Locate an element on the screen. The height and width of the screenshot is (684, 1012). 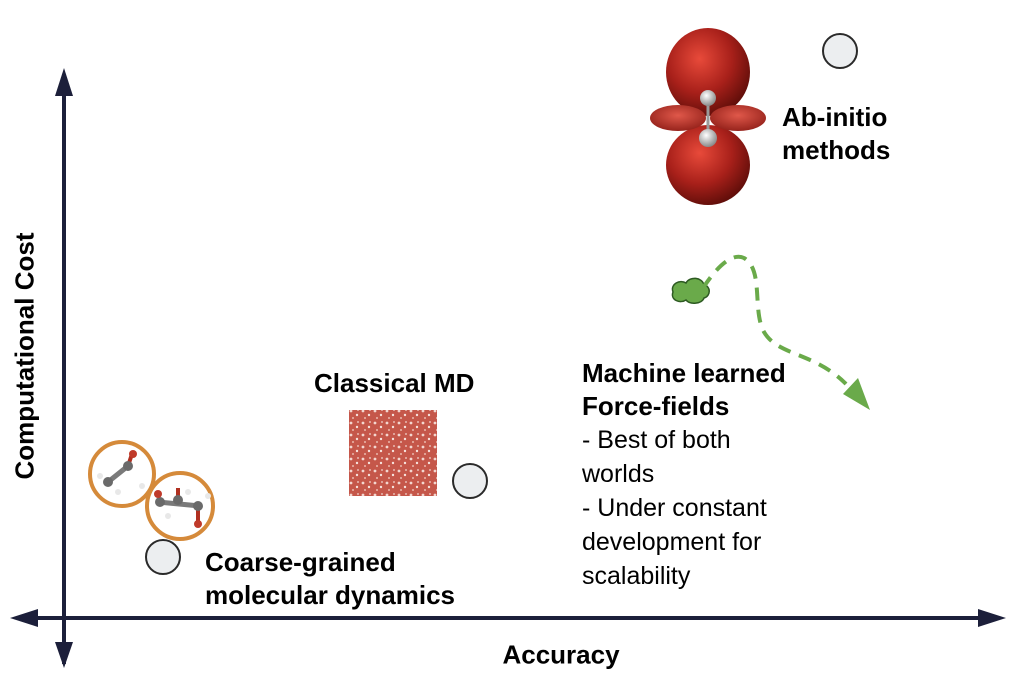
y-axis-arrow-down is located at coordinates (64, 655).